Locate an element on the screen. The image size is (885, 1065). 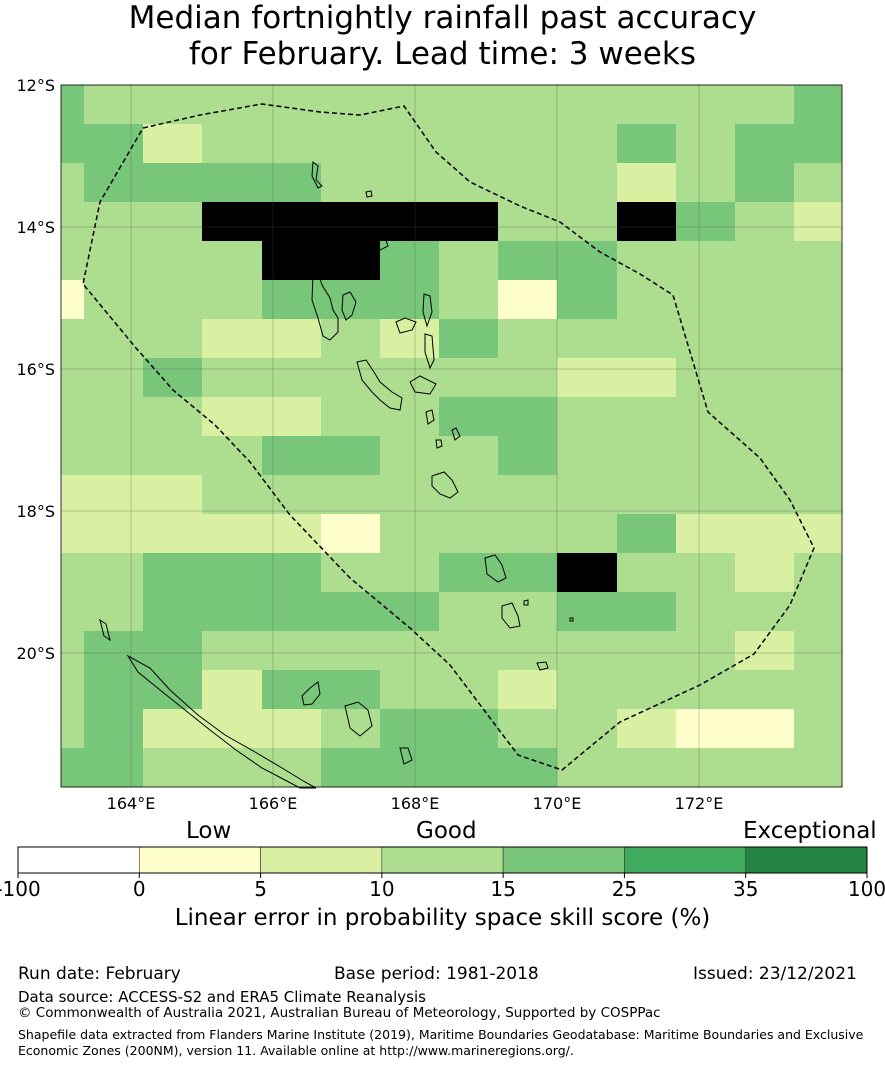
colorbar-tick-label: 5 is located at coordinates (260, 889).